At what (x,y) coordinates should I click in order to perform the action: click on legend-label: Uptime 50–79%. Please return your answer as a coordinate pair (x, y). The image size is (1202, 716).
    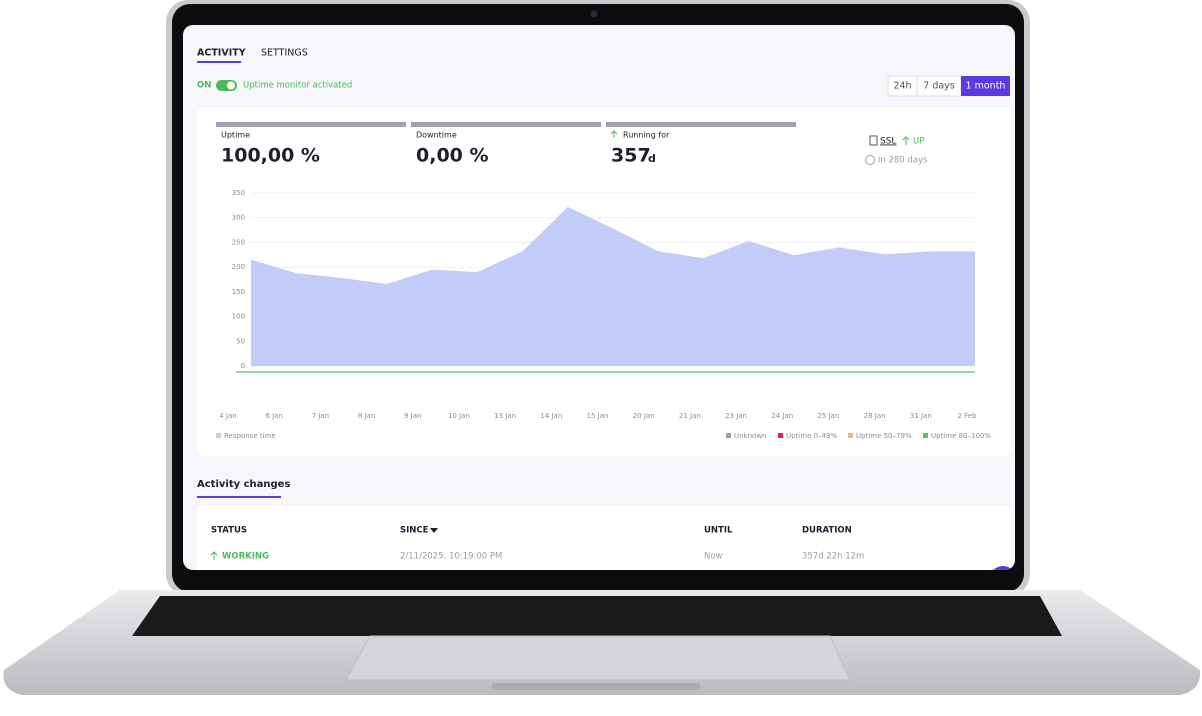
    Looking at the image, I should click on (884, 436).